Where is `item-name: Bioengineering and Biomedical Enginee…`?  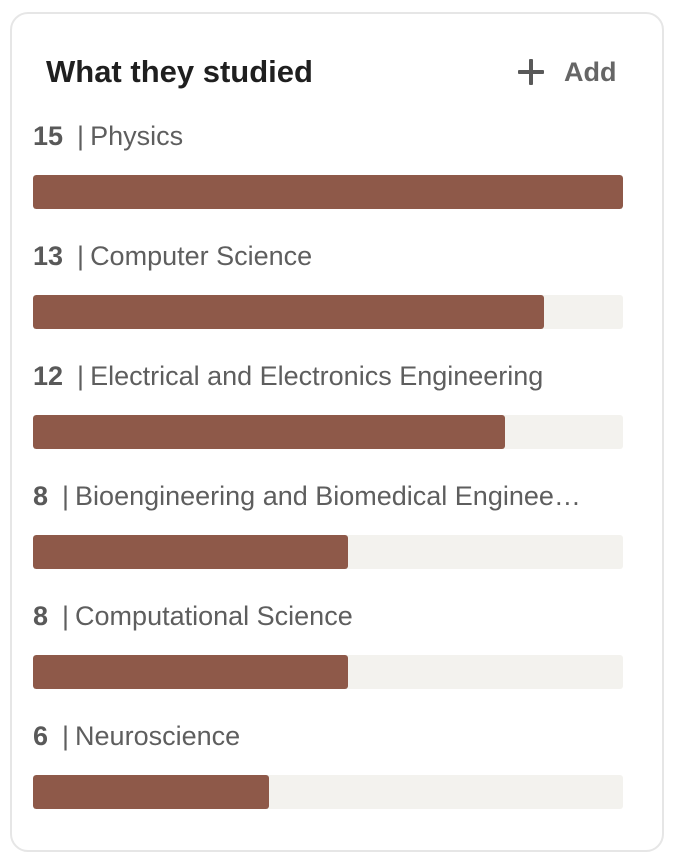 item-name: Bioengineering and Biomedical Enginee… is located at coordinates (328, 496).